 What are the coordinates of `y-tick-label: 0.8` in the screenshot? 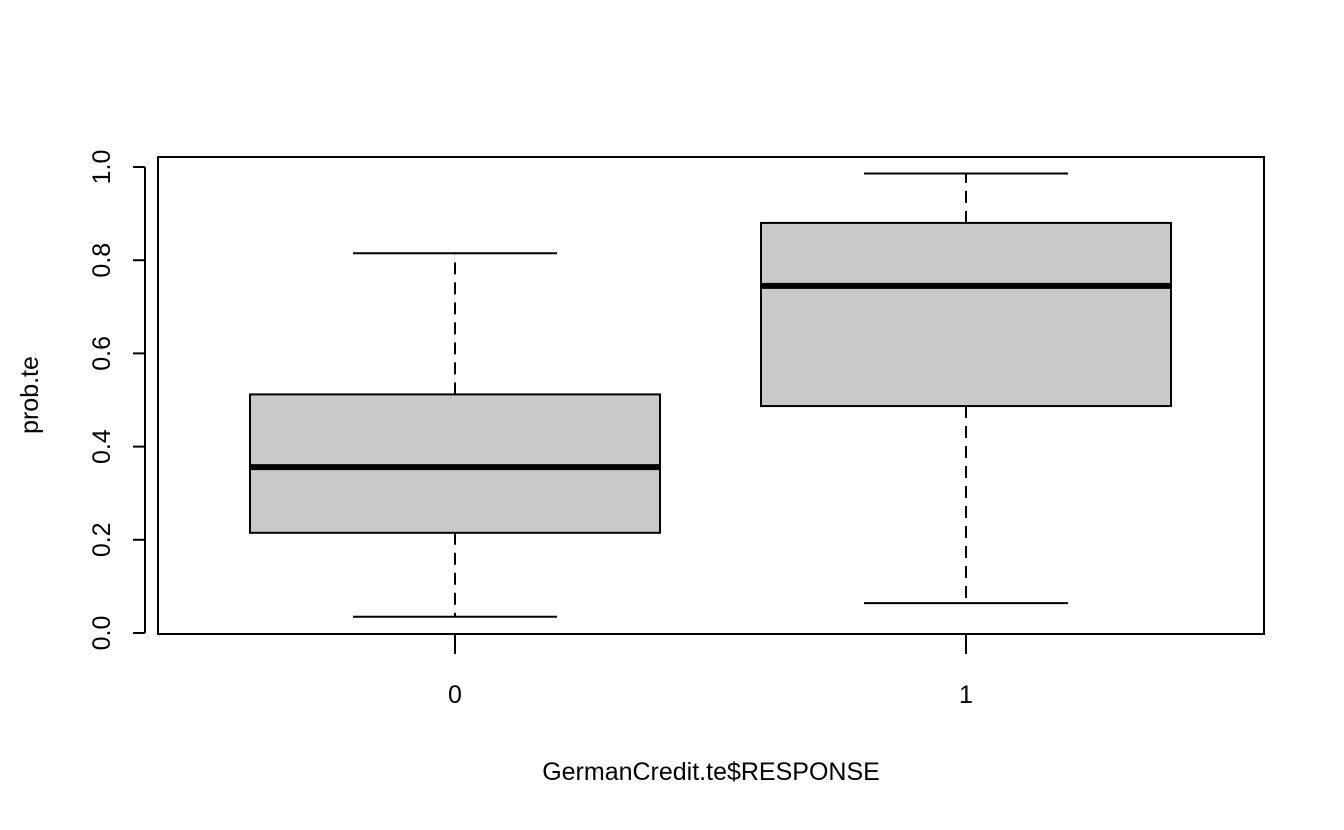 It's located at (102, 260).